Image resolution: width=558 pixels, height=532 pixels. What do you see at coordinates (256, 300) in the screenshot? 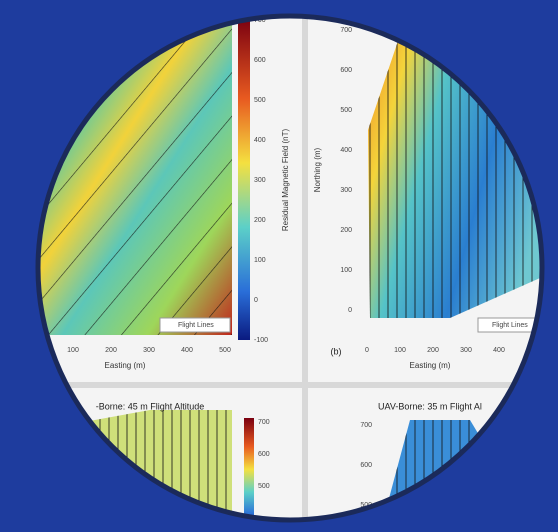
I see `colorbar-tick: 0` at bounding box center [256, 300].